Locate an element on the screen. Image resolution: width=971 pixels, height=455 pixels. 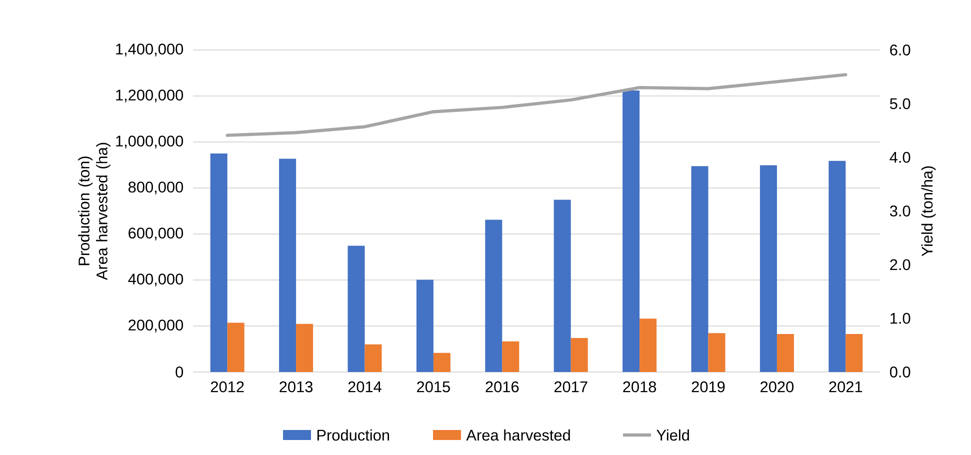
y-tick-label: 200,000 is located at coordinates (156, 326).